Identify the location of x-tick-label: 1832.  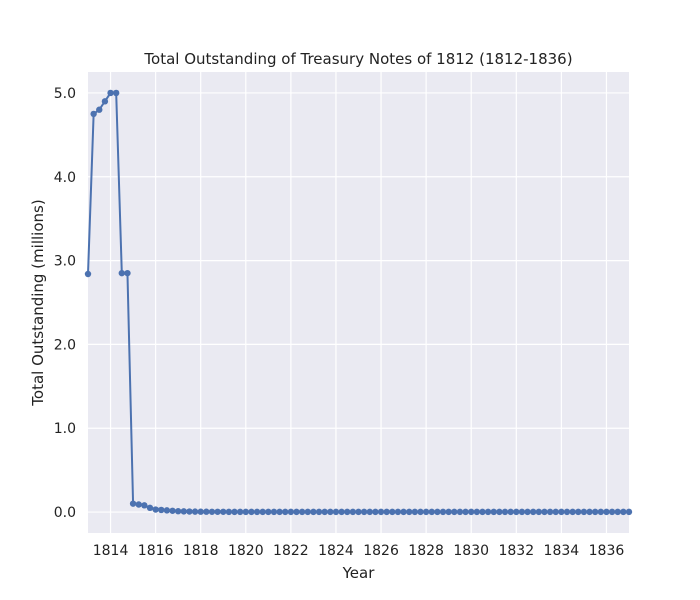
(516, 551).